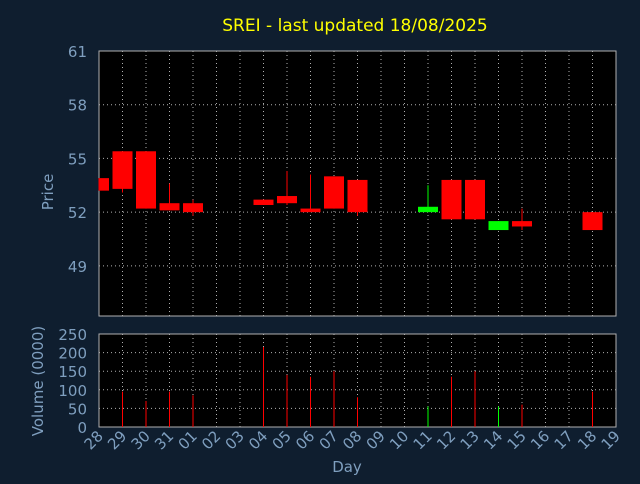  What do you see at coordinates (77, 267) in the screenshot?
I see `price-tick-label: 49` at bounding box center [77, 267].